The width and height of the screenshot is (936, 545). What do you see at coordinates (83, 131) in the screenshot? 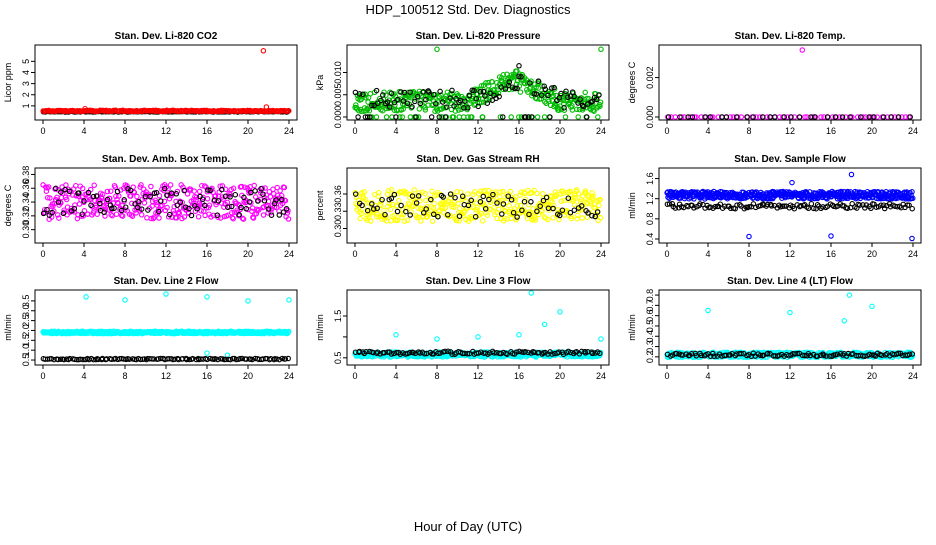
I see `x-tick-label: 4` at bounding box center [83, 131].